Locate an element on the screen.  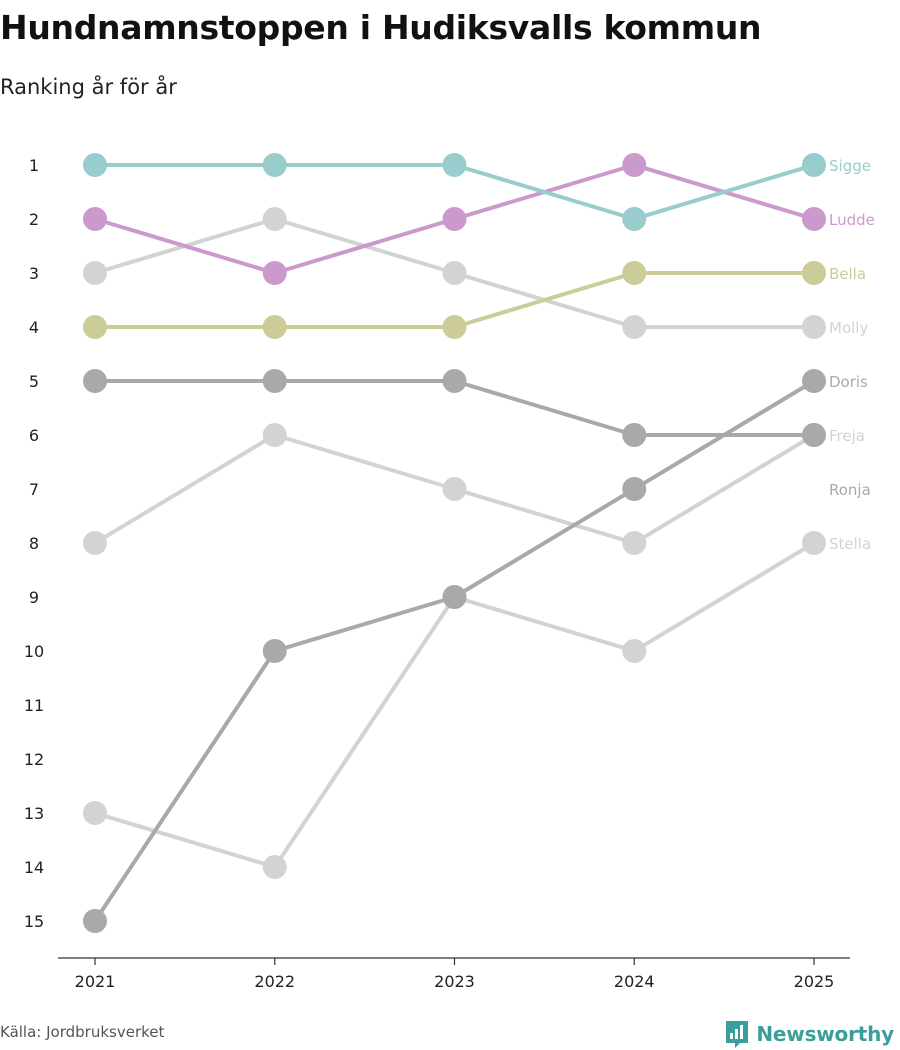
point-ludde-2025 is located at coordinates (814, 219).